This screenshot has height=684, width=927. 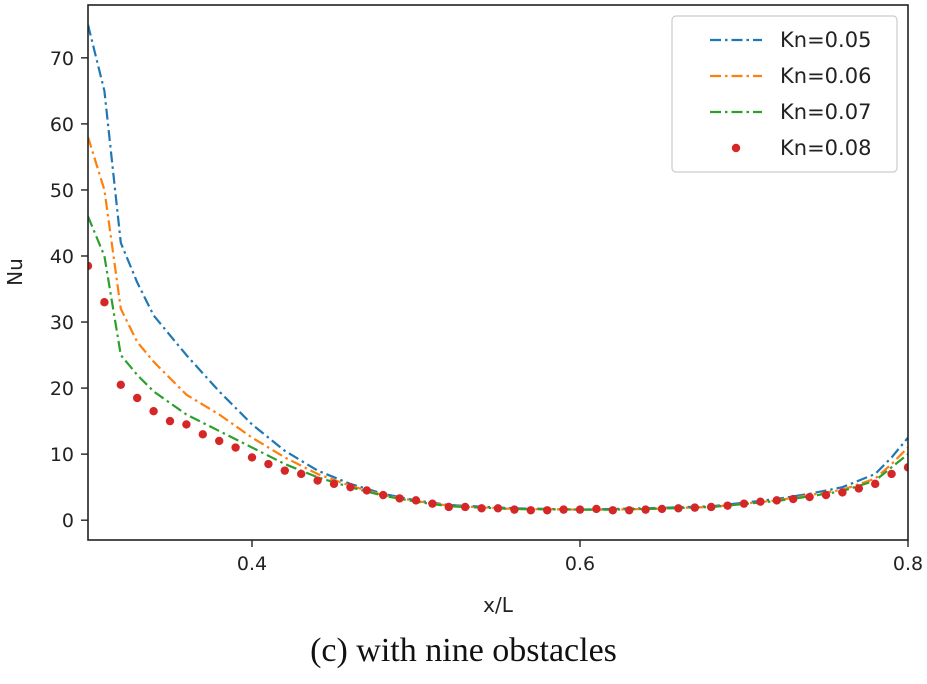 I want to click on y-axis-label: Nu, so click(x=15, y=272).